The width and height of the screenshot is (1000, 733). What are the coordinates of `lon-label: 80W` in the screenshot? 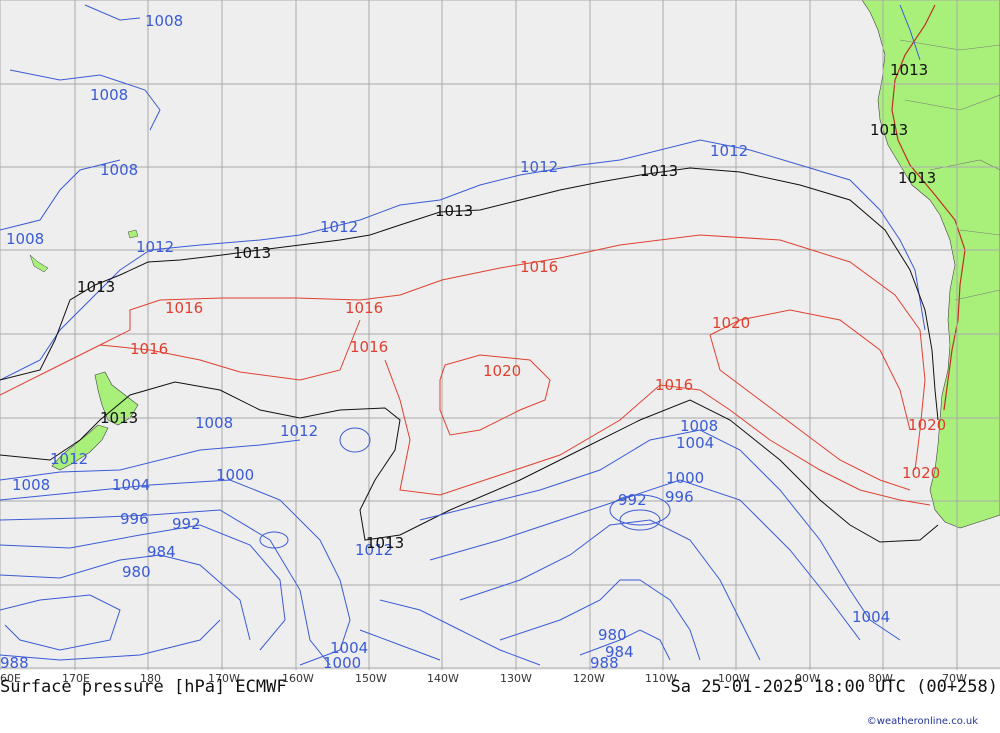 It's located at (880, 678).